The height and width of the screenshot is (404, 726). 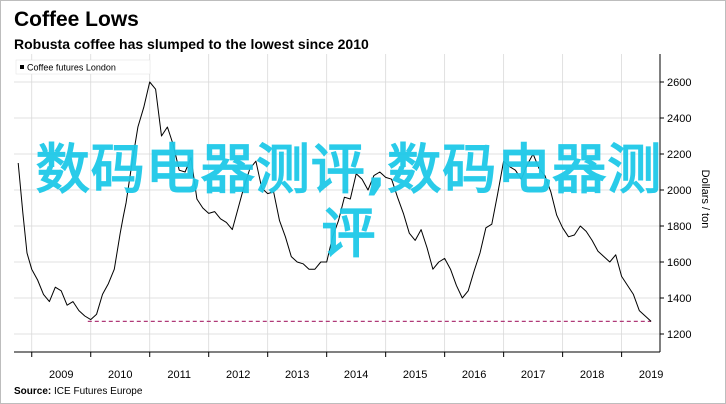 I want to click on y-tick-label: 2200, so click(x=679, y=155).